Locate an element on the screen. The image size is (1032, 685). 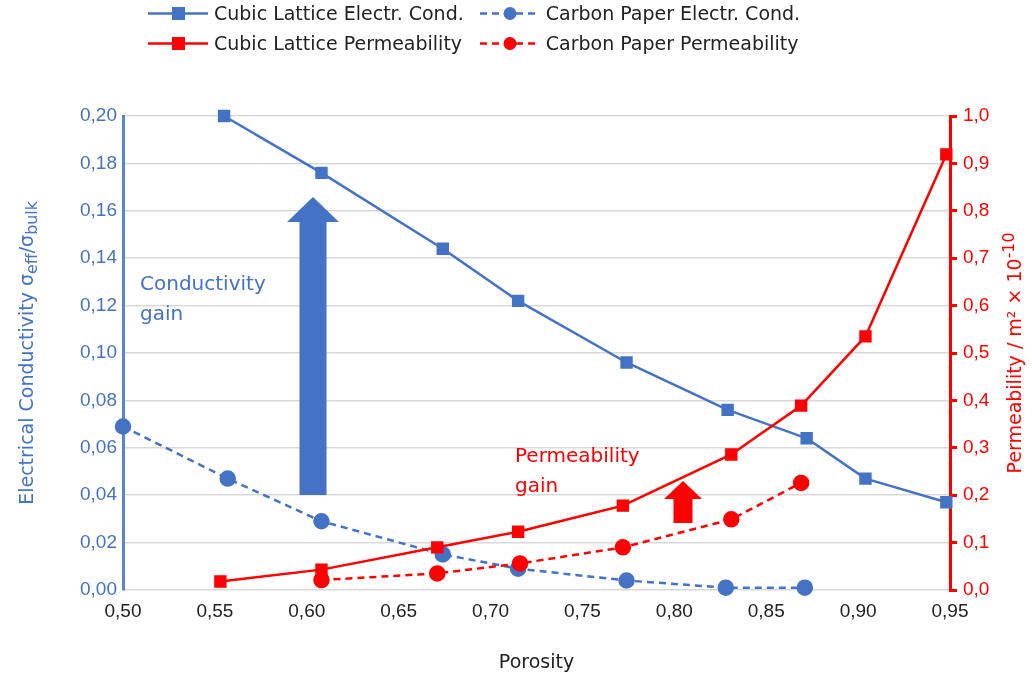
y2-tick-label: 0,3 is located at coordinates (976, 447).